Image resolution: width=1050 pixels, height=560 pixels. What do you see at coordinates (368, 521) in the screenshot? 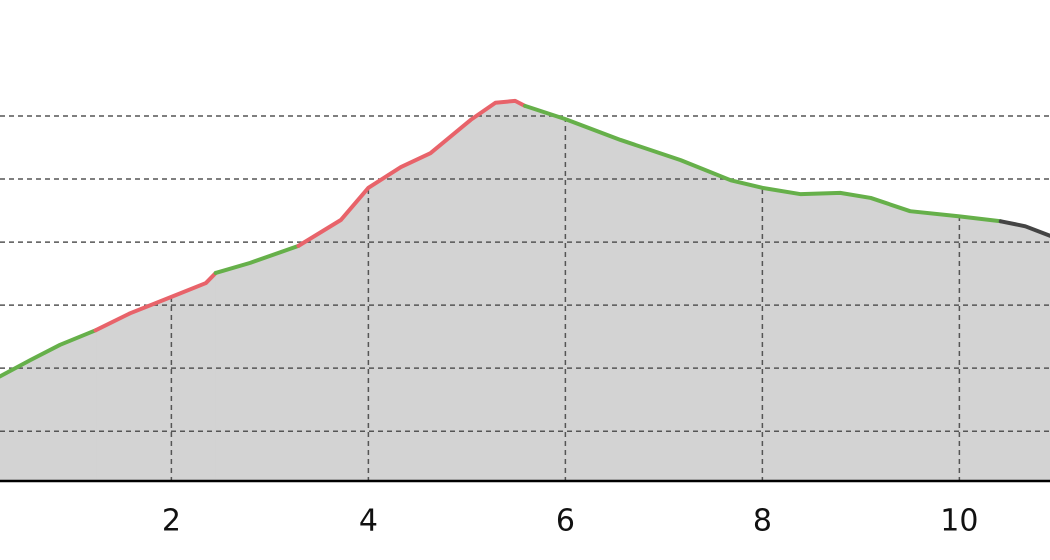
I see `x-tick-label: 4` at bounding box center [368, 521].